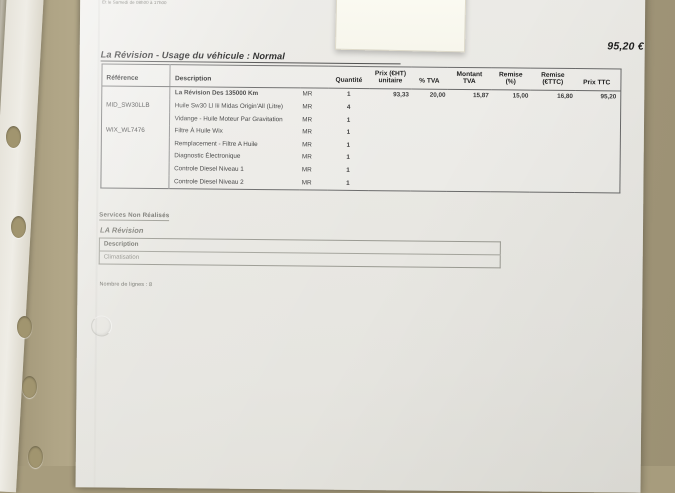 The width and height of the screenshot is (675, 493). Describe the element at coordinates (235, 76) in the screenshot. I see `column-header-description: Description` at that location.